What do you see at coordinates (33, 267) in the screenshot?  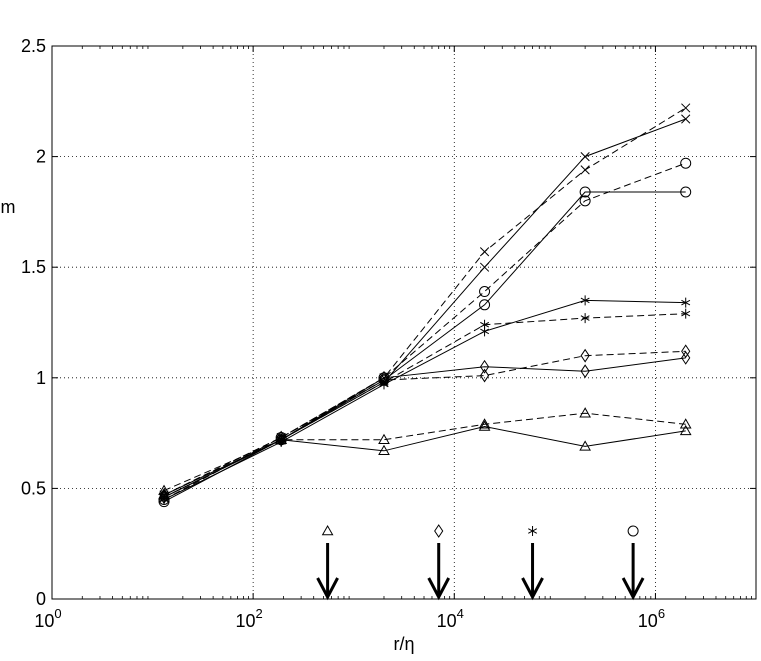 I see `y-tick-label: 1.5` at bounding box center [33, 267].